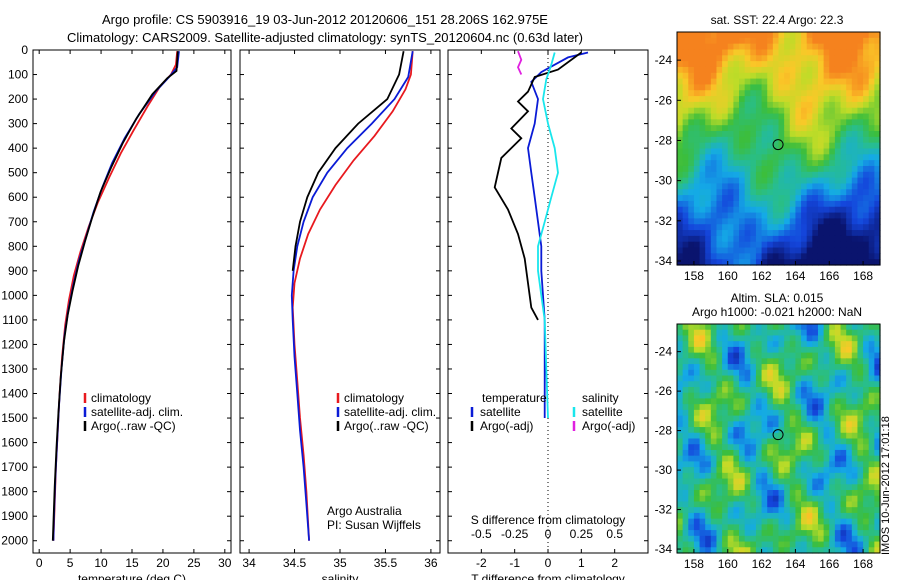 The height and width of the screenshot is (580, 900). I want to click on temperature-ytick-label: 700, so click(18, 222).